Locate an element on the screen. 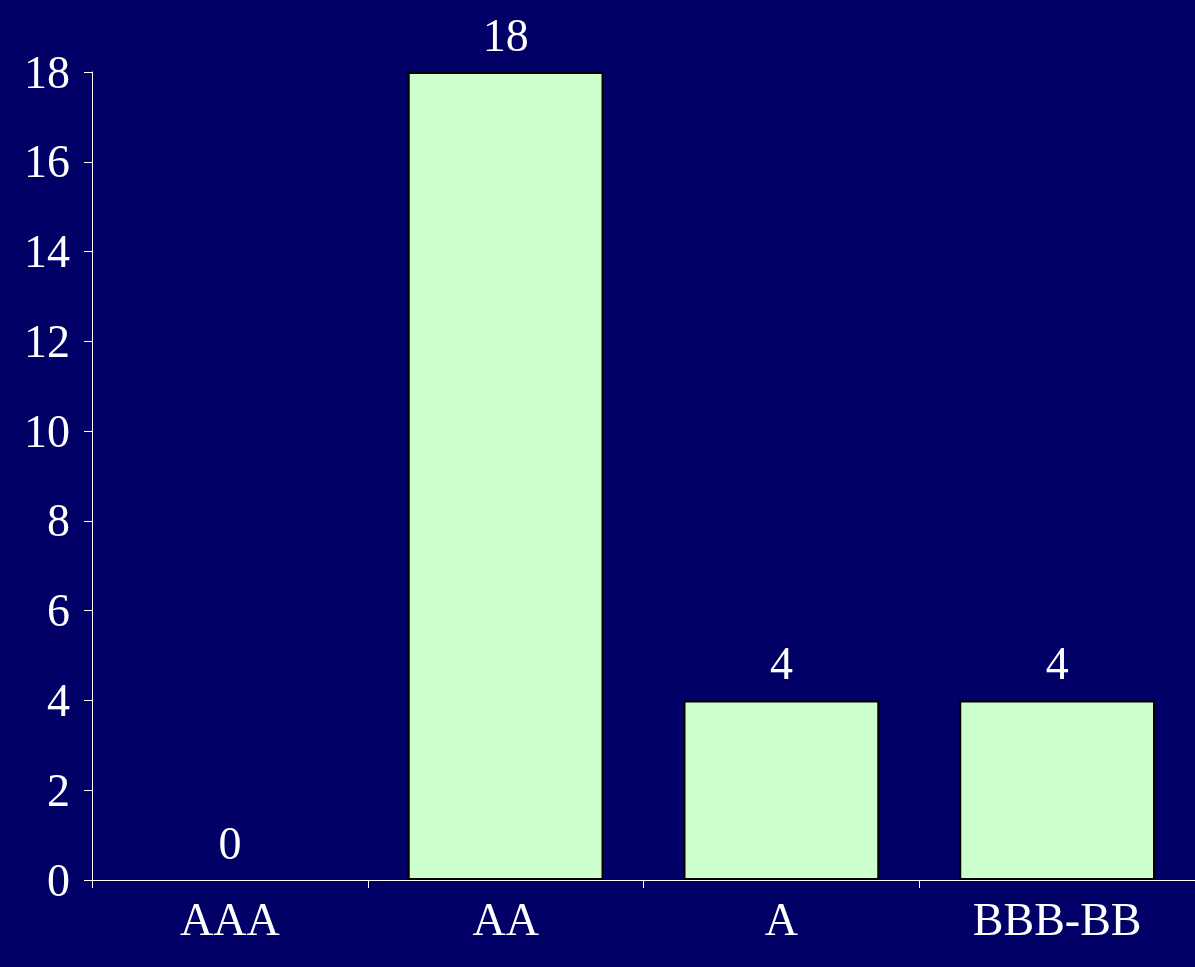 The height and width of the screenshot is (967, 1195). y-tick-label: 8 is located at coordinates (58, 521).